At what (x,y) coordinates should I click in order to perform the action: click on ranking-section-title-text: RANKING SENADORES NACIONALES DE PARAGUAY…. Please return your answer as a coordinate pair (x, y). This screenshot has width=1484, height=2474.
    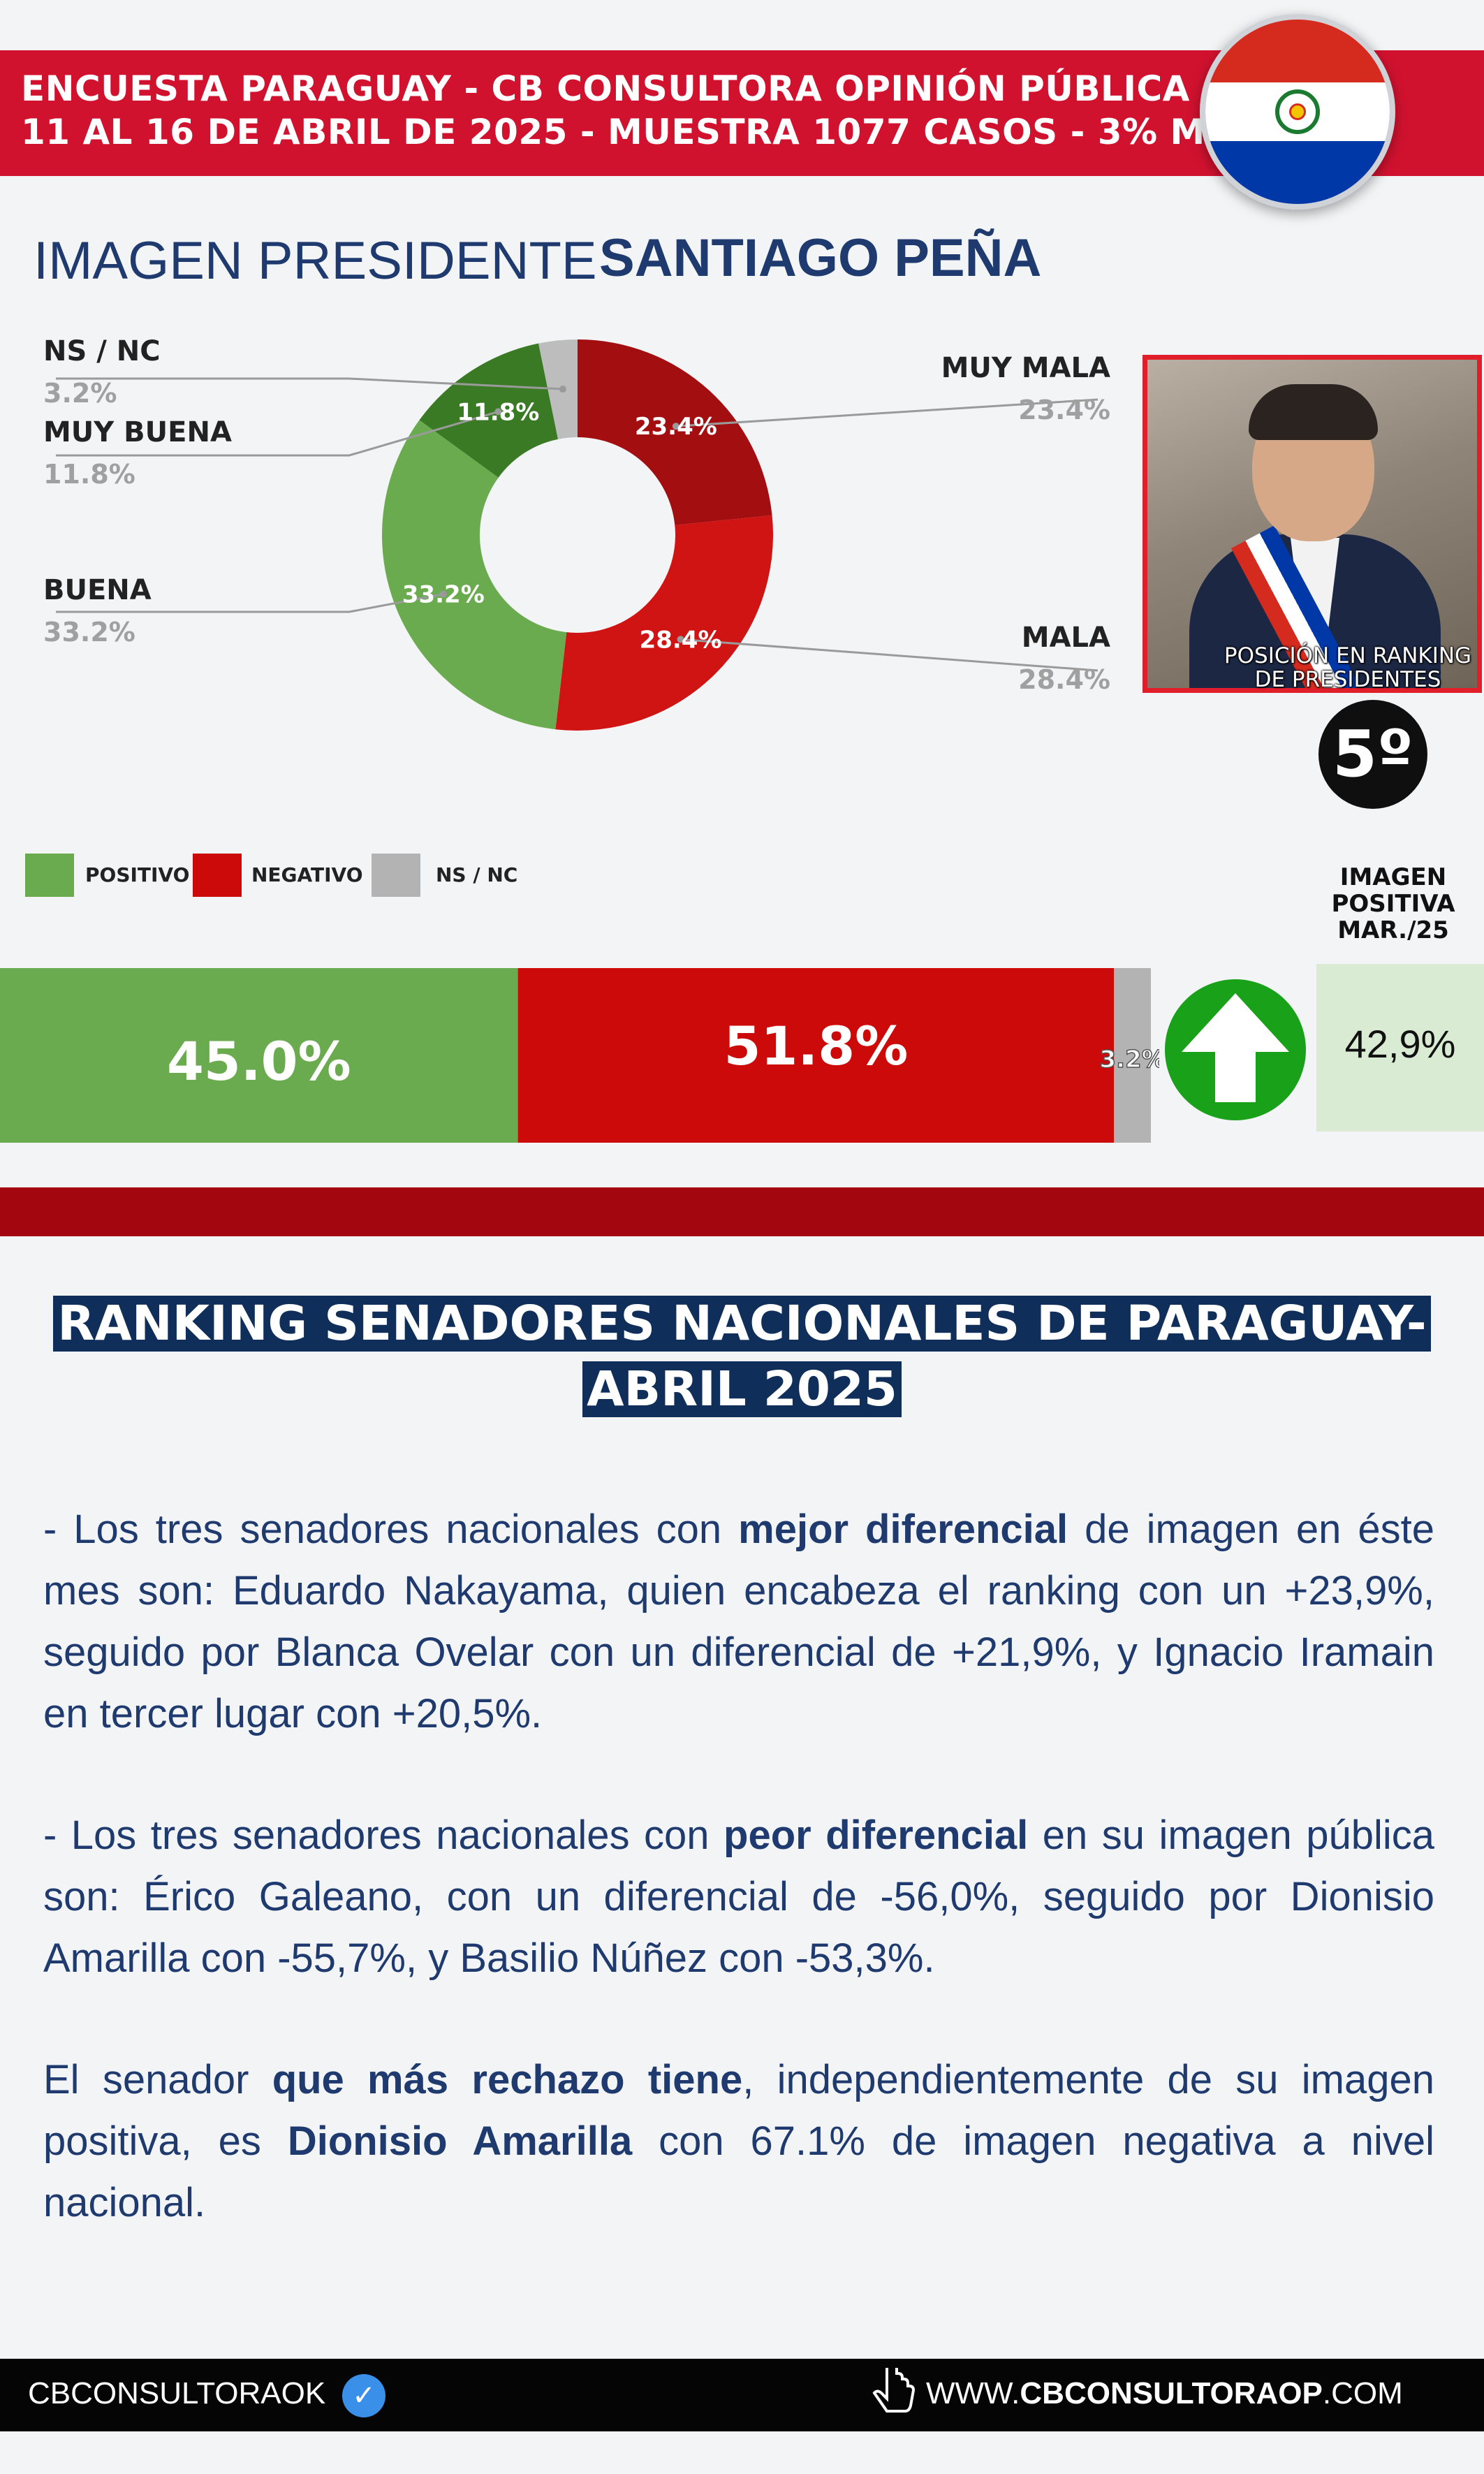
    Looking at the image, I should click on (742, 1356).